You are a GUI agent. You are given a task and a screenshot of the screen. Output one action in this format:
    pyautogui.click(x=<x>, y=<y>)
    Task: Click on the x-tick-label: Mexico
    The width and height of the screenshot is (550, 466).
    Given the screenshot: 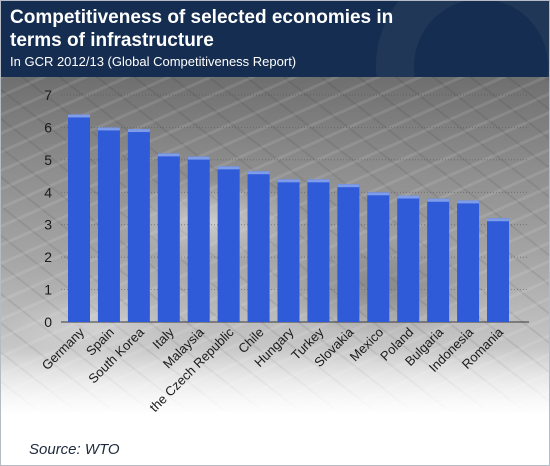 What is the action you would take?
    pyautogui.click(x=367, y=345)
    